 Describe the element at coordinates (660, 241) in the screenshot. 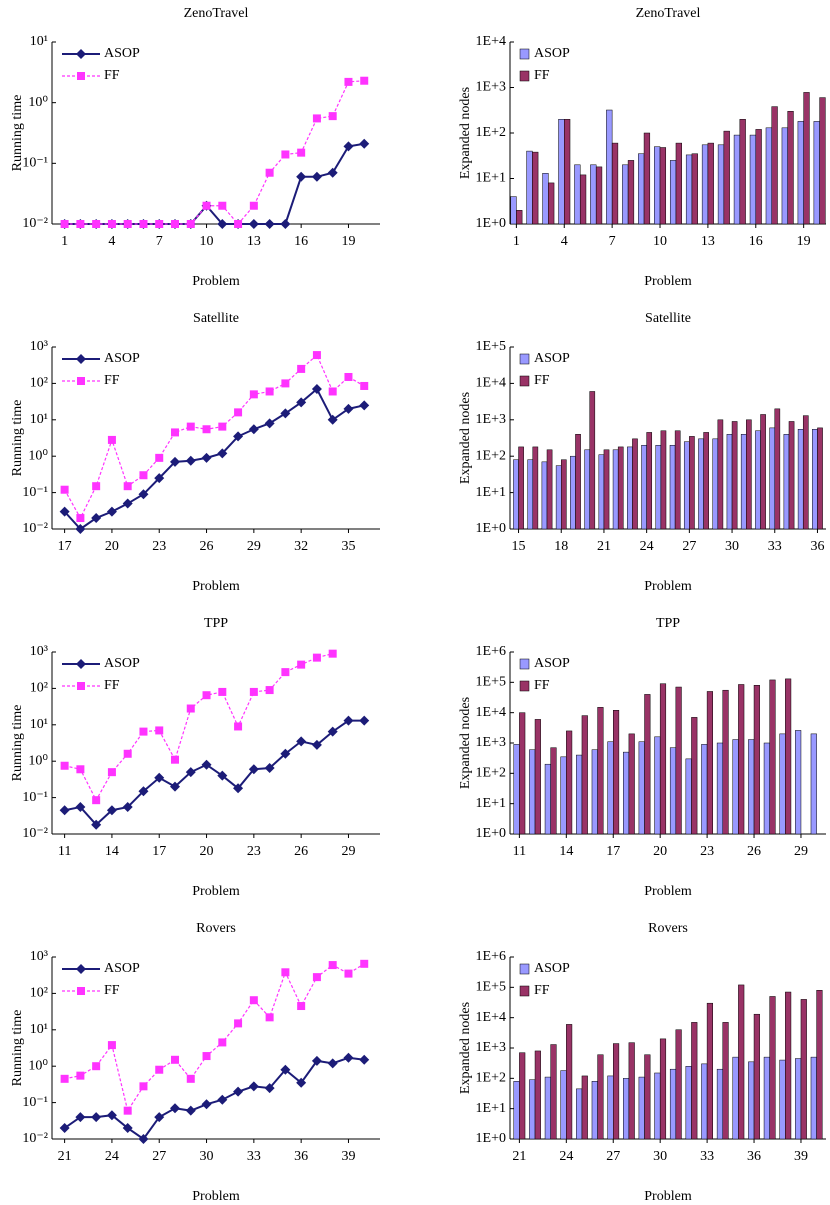

I see `x-tick-label: 10` at that location.